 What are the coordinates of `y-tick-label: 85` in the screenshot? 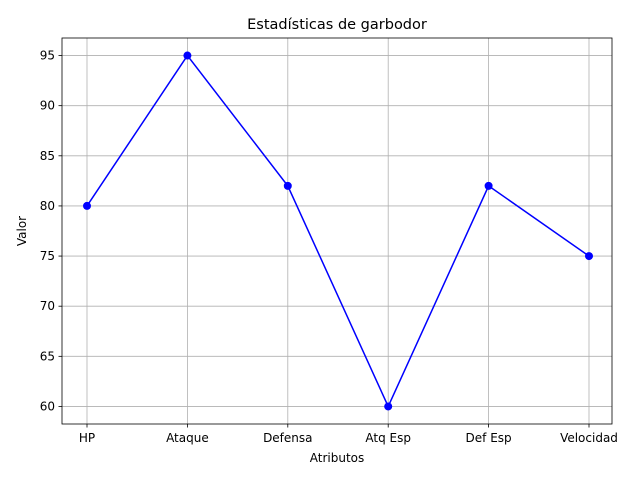 It's located at (47, 156).